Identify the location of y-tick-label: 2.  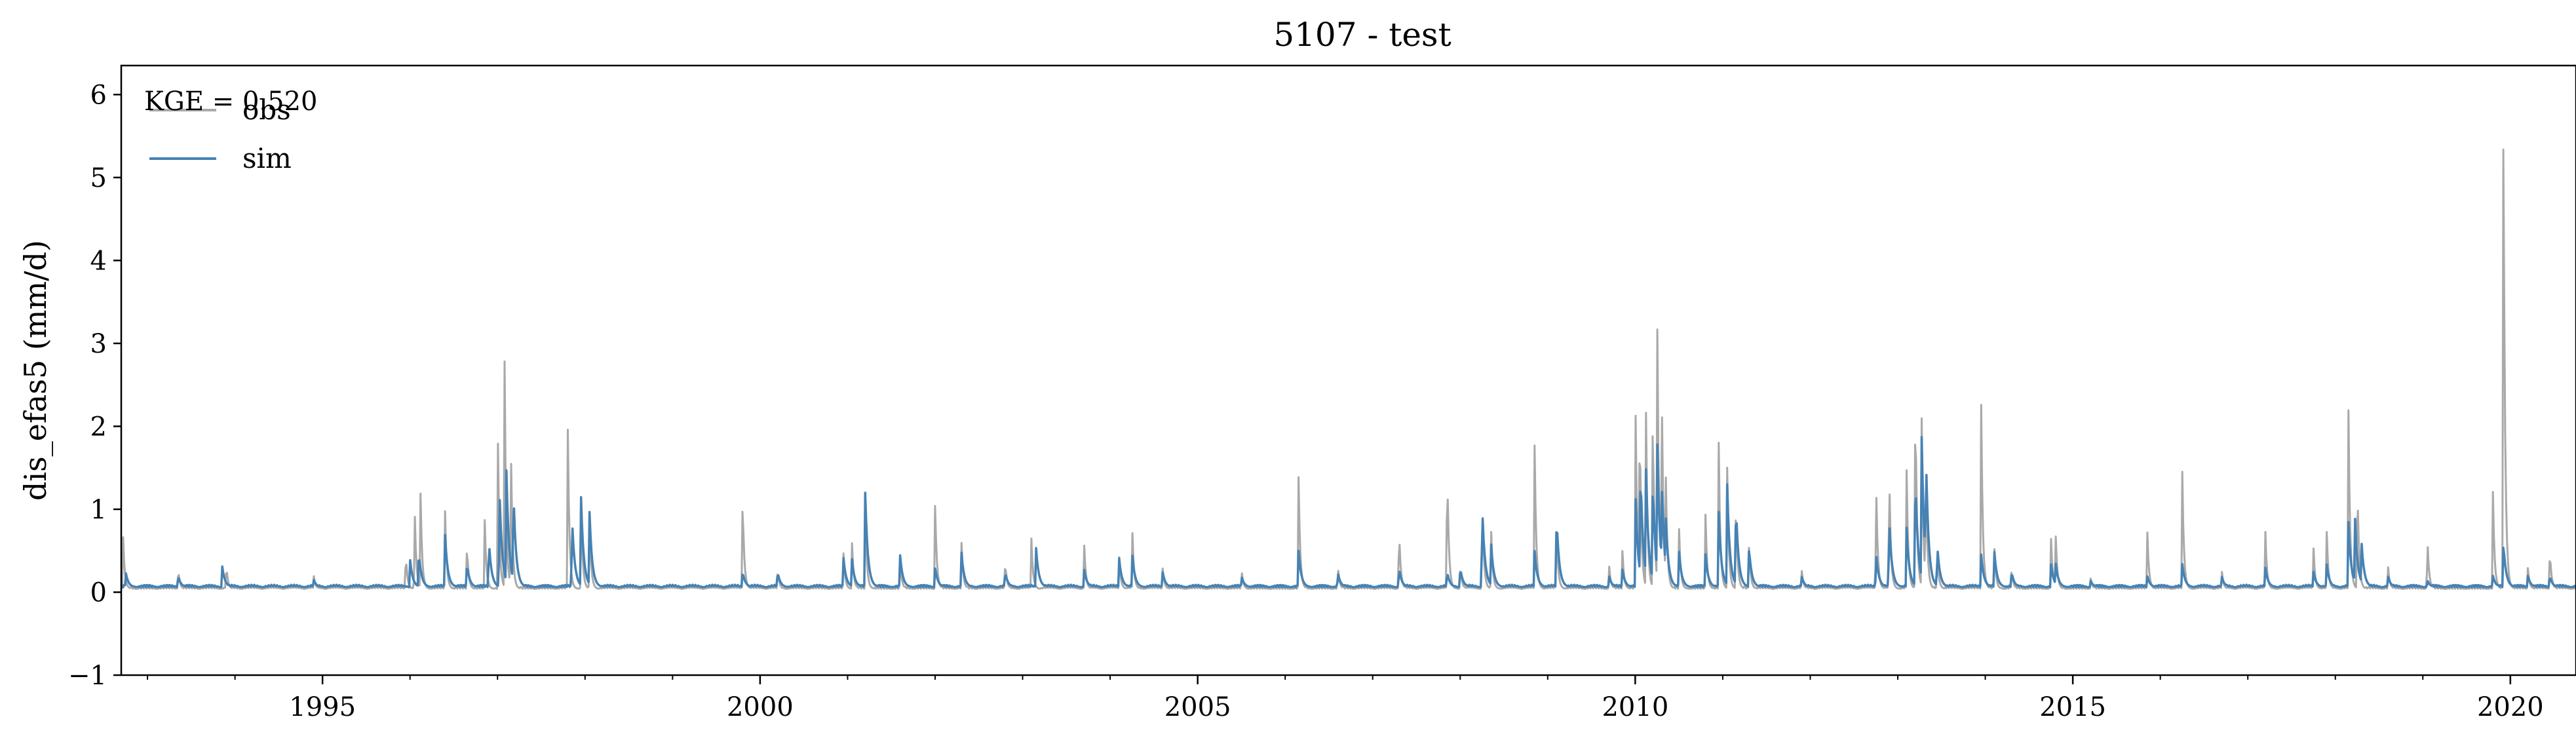
(98, 427).